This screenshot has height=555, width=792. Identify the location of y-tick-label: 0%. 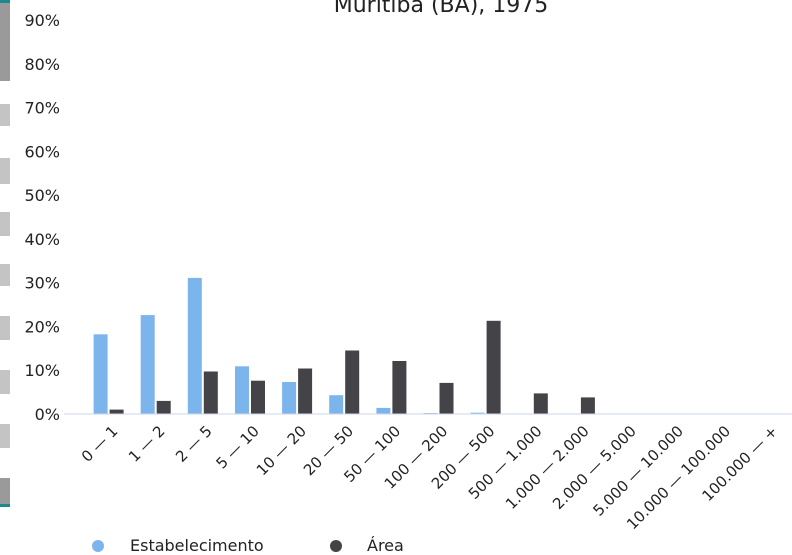
(47, 414).